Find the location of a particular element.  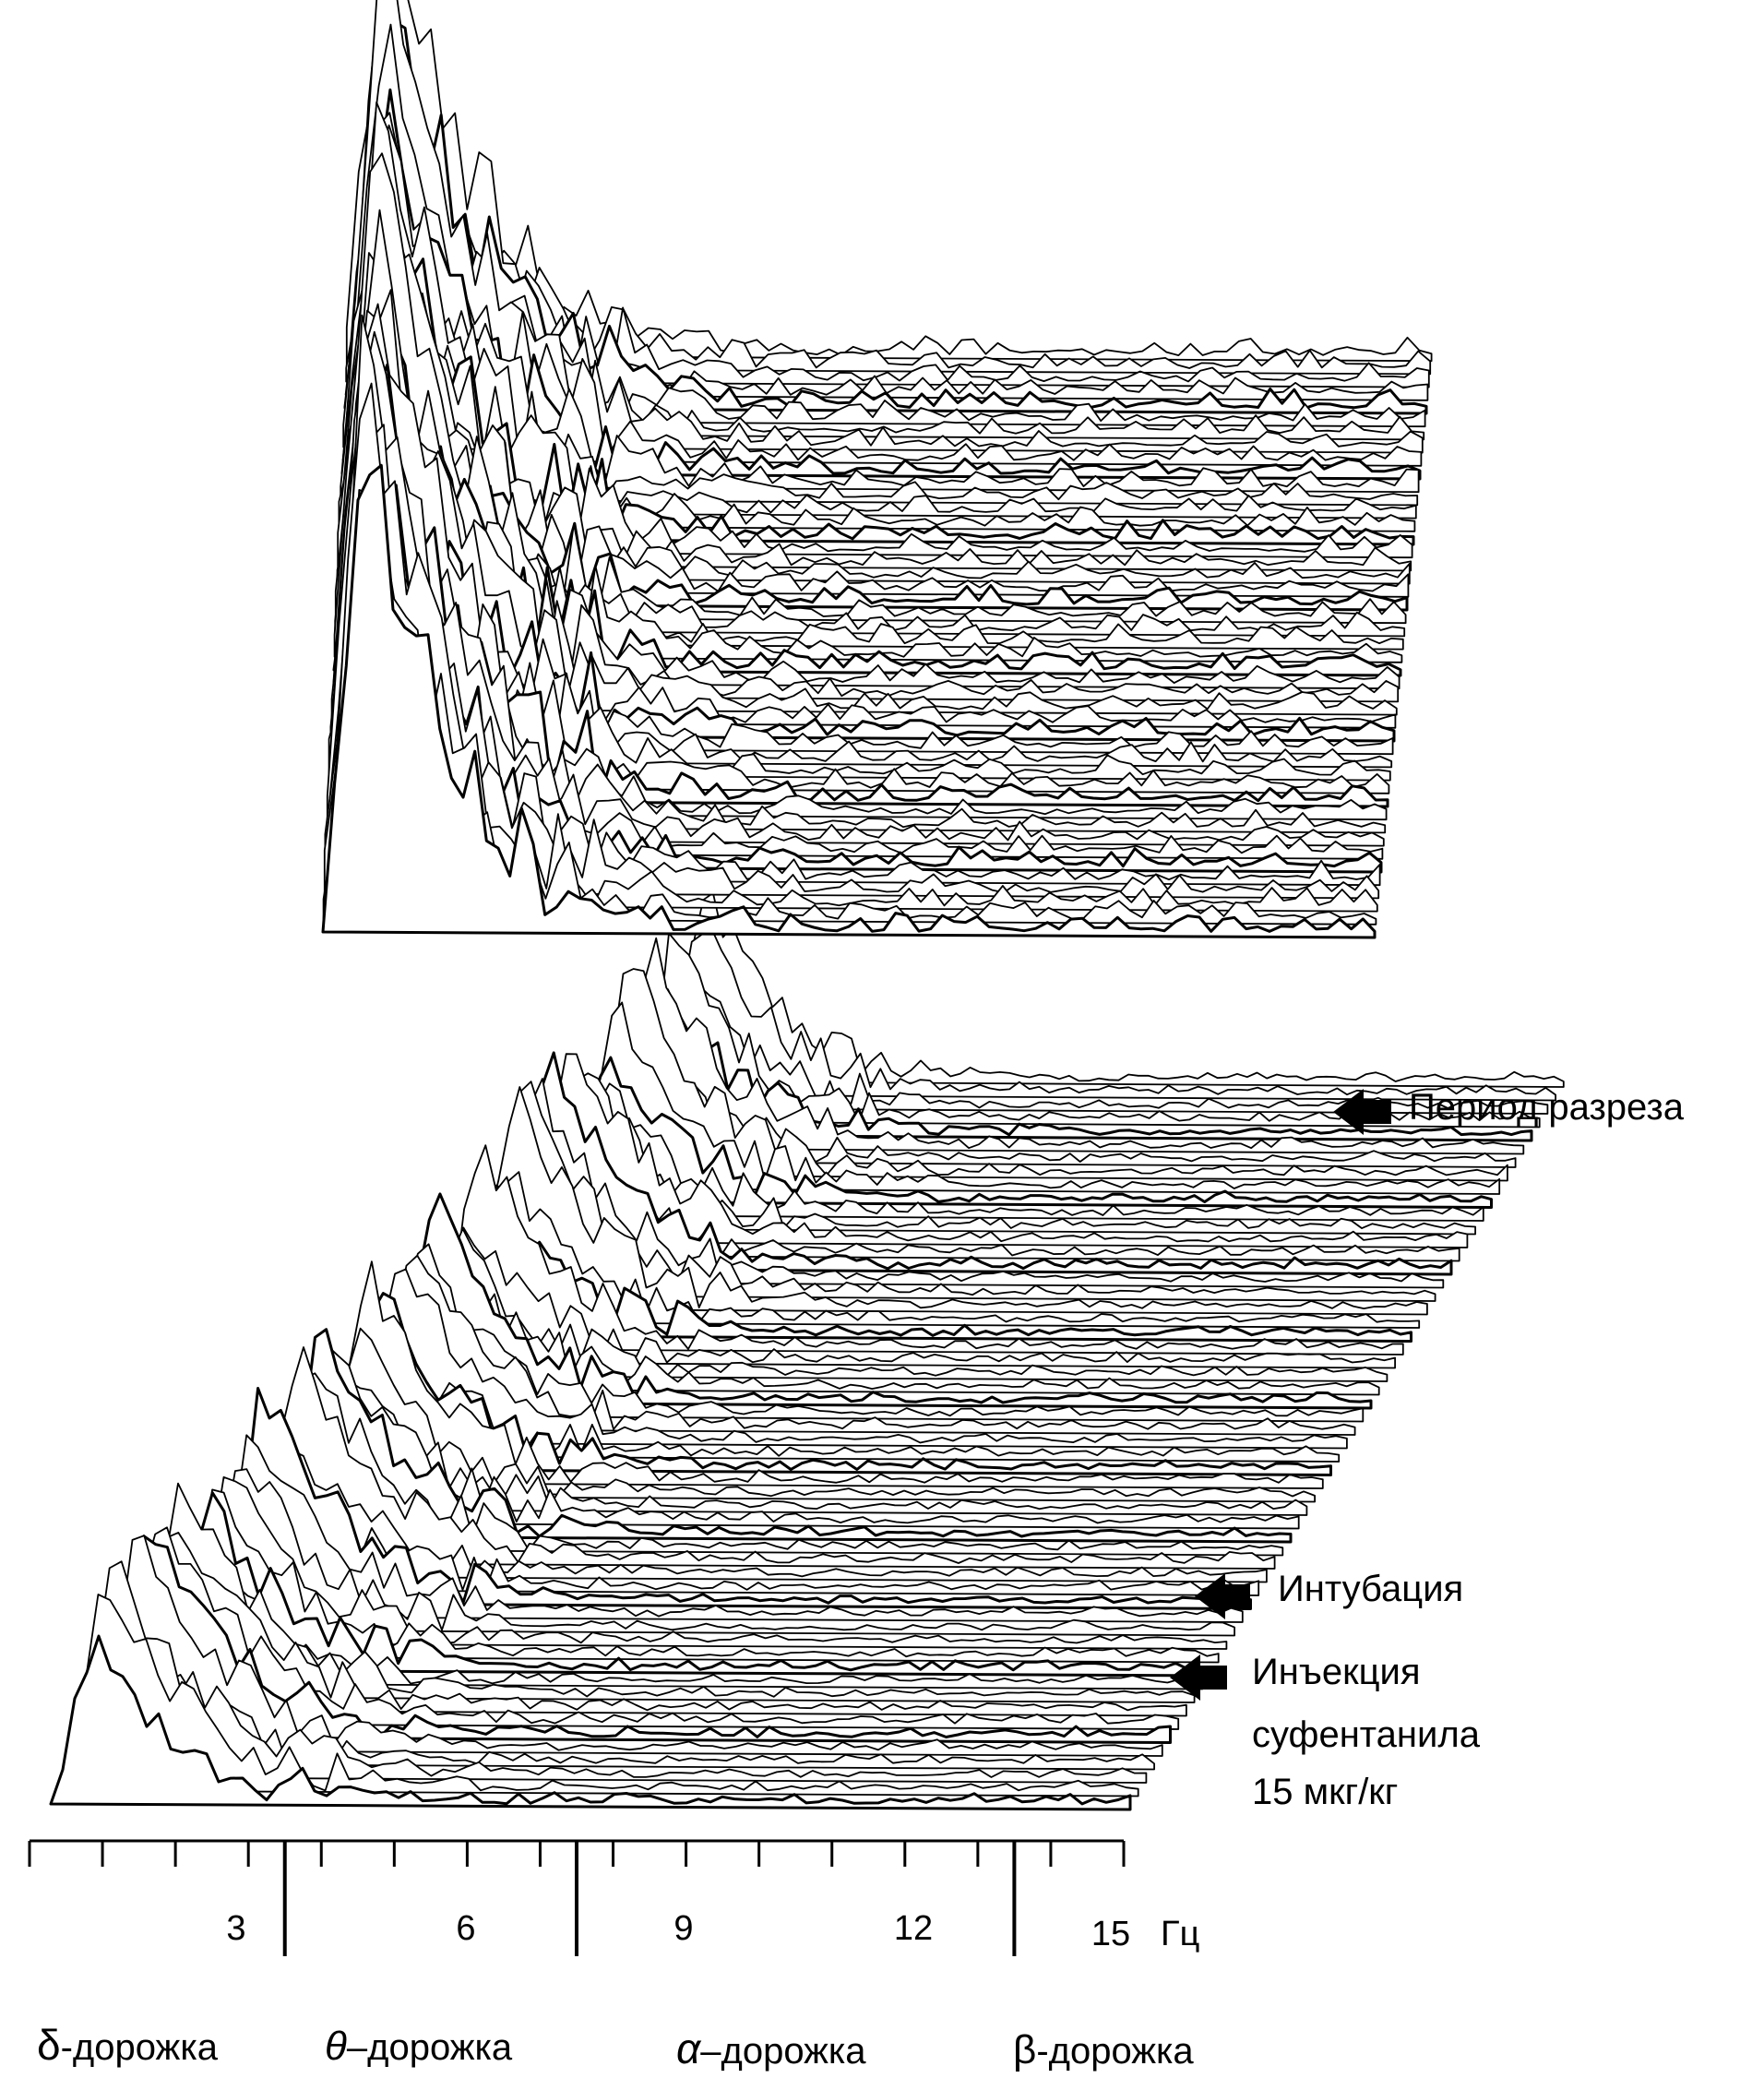

x-tick-label-15: 15 is located at coordinates (1111, 1934).